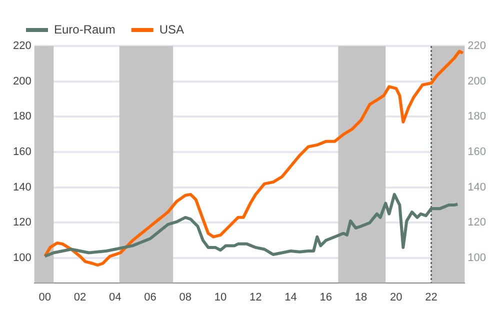 The image size is (499, 315). I want to click on y2-tick-label: 120, so click(477, 222).